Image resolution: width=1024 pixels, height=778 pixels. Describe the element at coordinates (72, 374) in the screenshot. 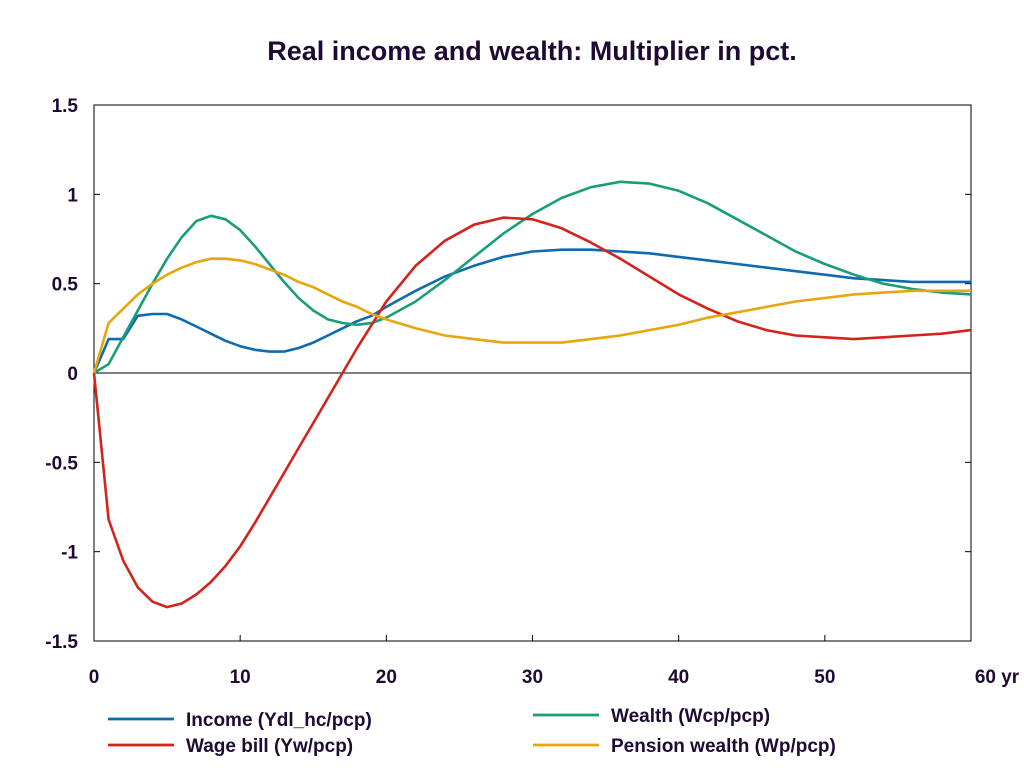

I see `y-tick-label: 0` at that location.